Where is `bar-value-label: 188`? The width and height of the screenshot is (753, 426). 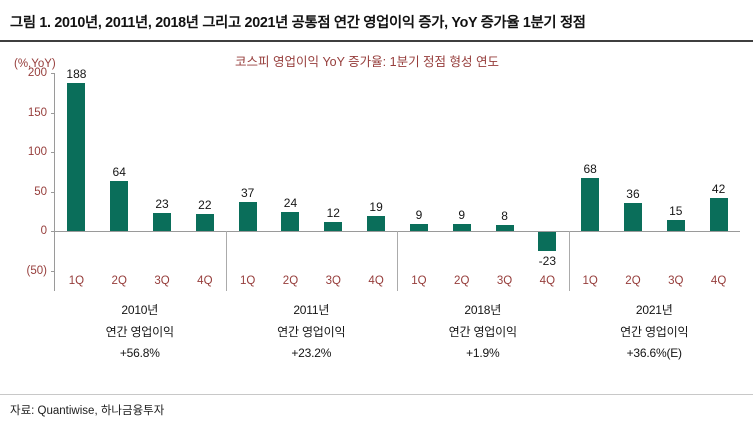
bar-value-label: 188 is located at coordinates (76, 73).